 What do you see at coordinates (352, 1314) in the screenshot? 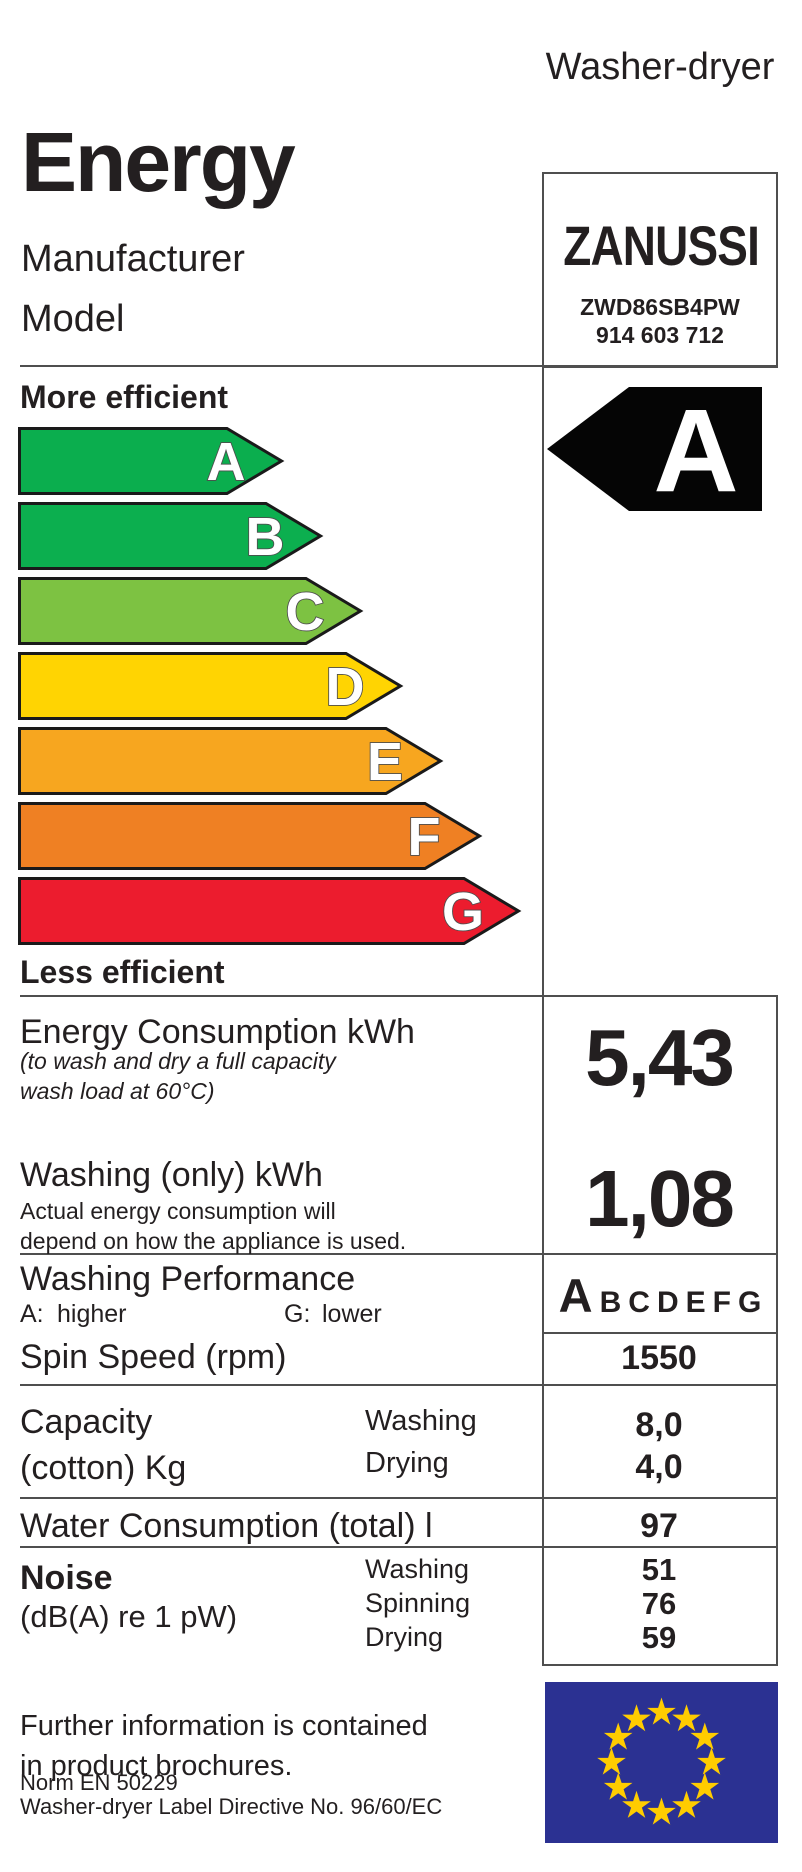
I see `performance-note-lower: lower` at bounding box center [352, 1314].